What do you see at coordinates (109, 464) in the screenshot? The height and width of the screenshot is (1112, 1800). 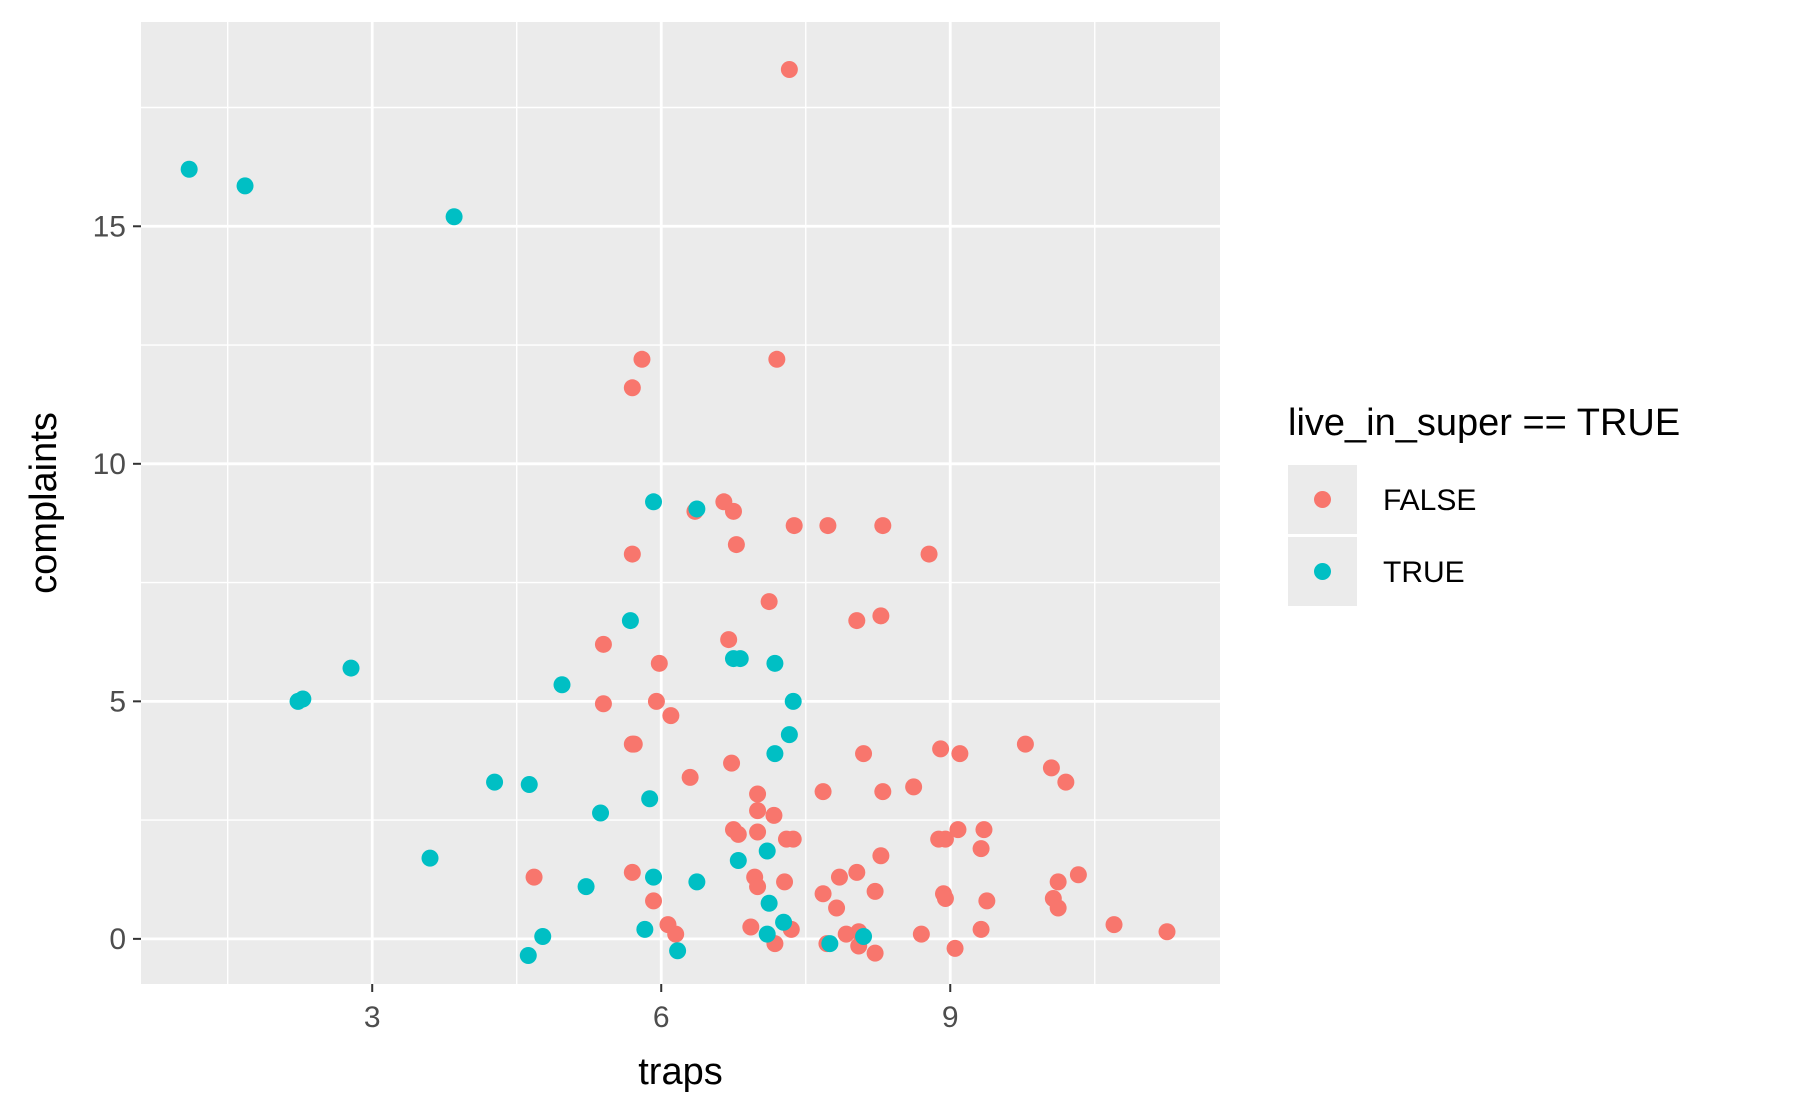 I see `y-tick-label: 10` at bounding box center [109, 464].